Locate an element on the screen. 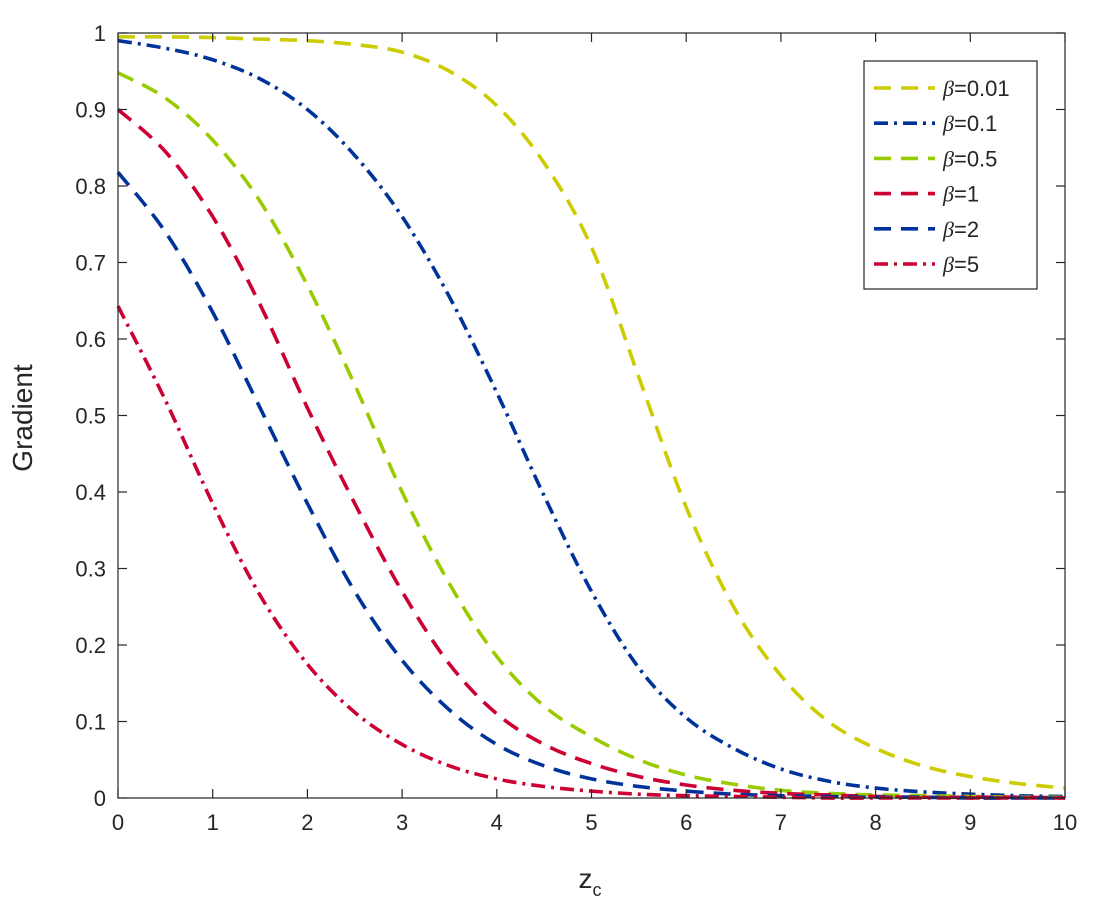 This screenshot has width=1100, height=905. y-tick-label: 0.6 is located at coordinates (90, 339).